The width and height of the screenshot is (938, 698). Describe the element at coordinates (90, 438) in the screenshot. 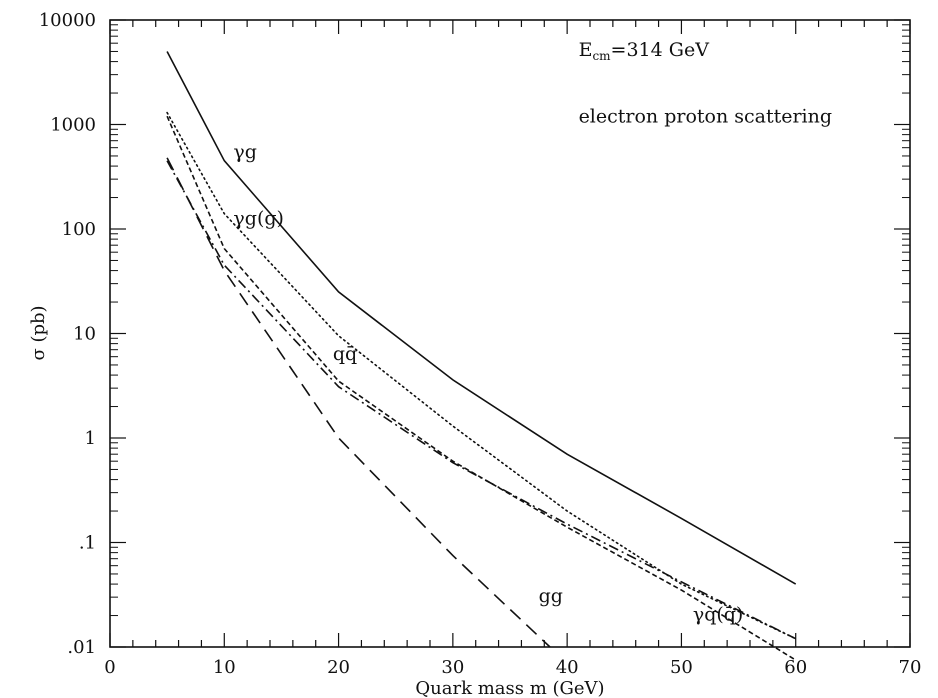

I see `y-tick-label: 1` at that location.